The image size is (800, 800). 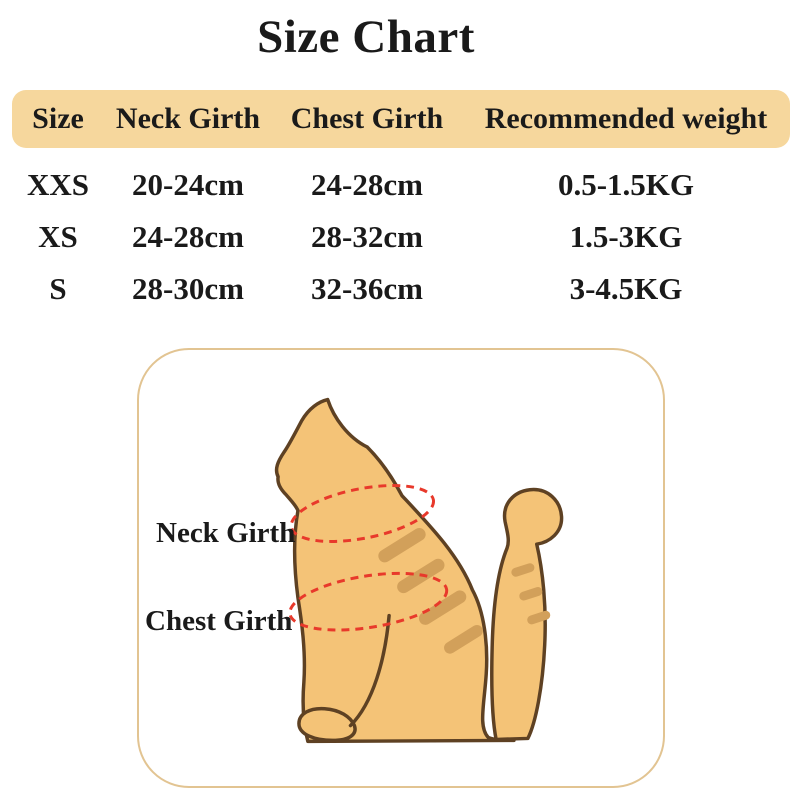 What do you see at coordinates (367, 288) in the screenshot?
I see `table-cell-chest: 32-36cm` at bounding box center [367, 288].